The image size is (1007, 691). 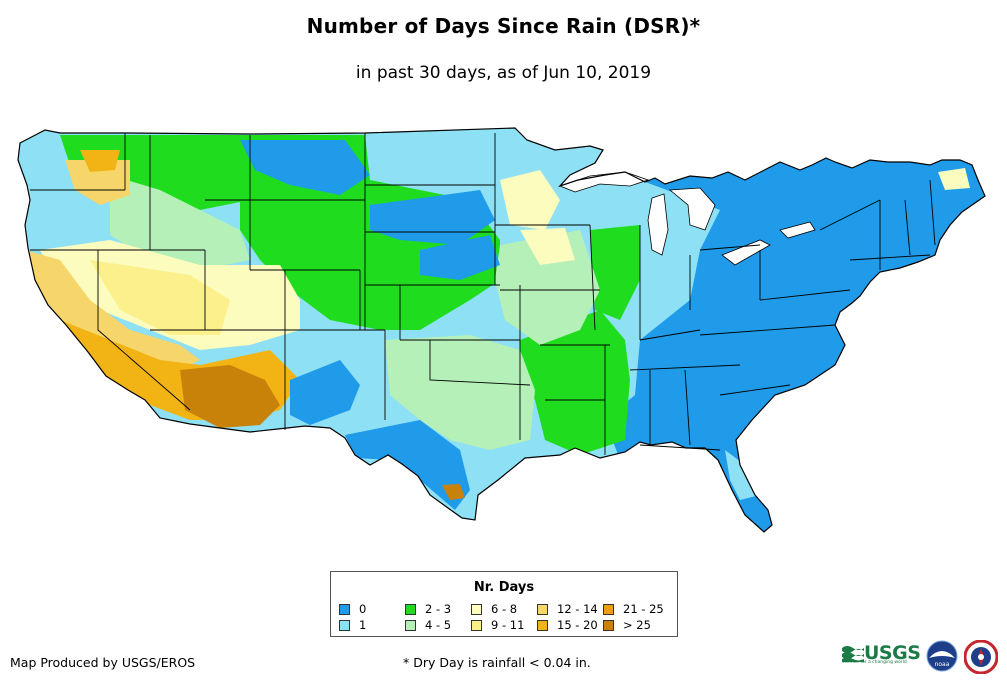 What do you see at coordinates (363, 609) in the screenshot?
I see `legend-label: 0` at bounding box center [363, 609].